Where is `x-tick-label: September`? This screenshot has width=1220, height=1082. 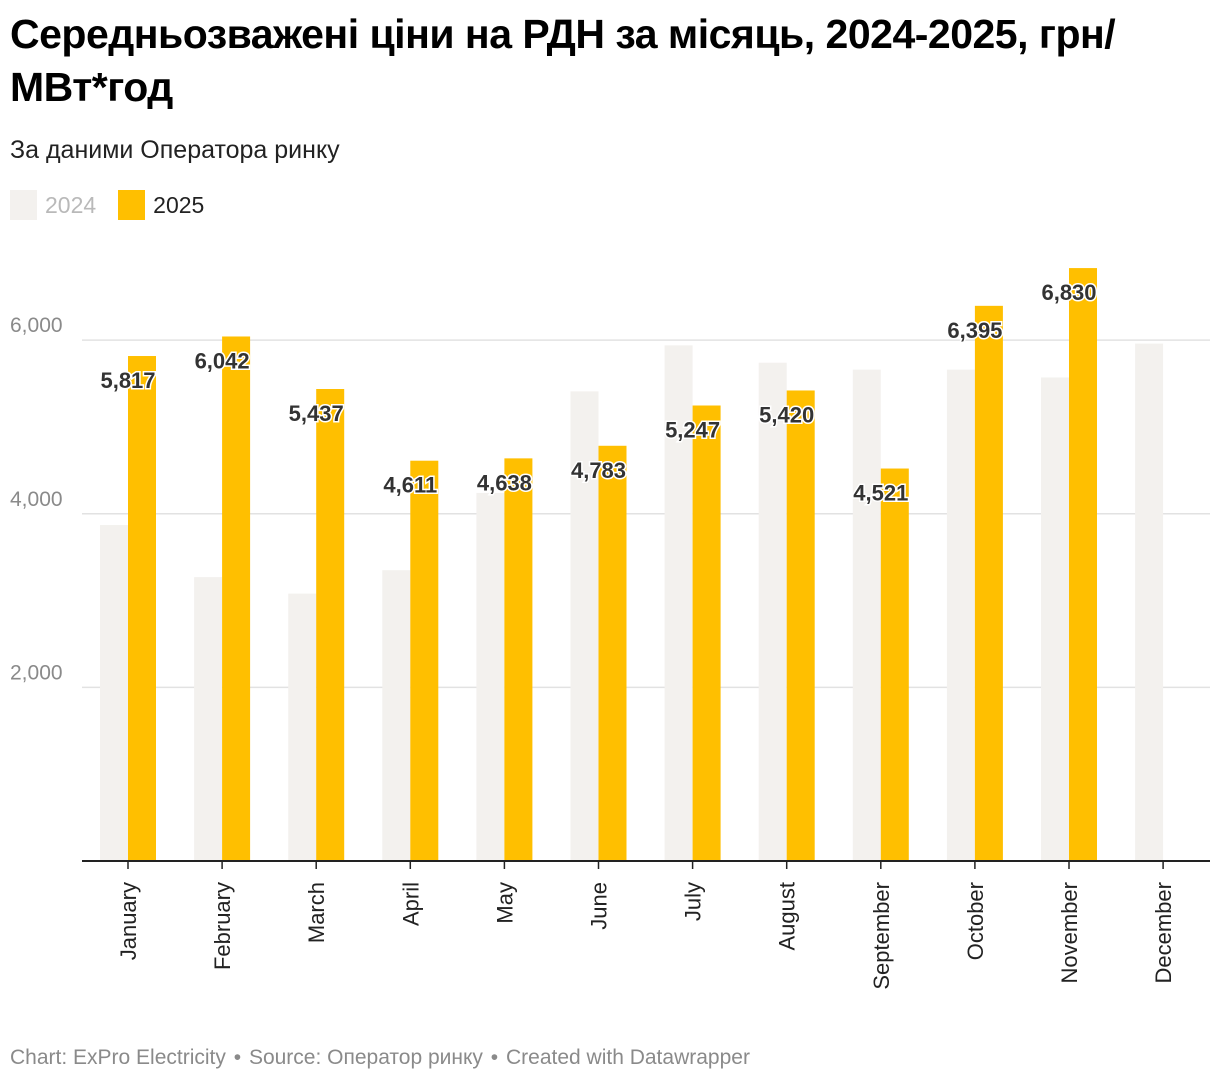 x-tick-label: September is located at coordinates (881, 936).